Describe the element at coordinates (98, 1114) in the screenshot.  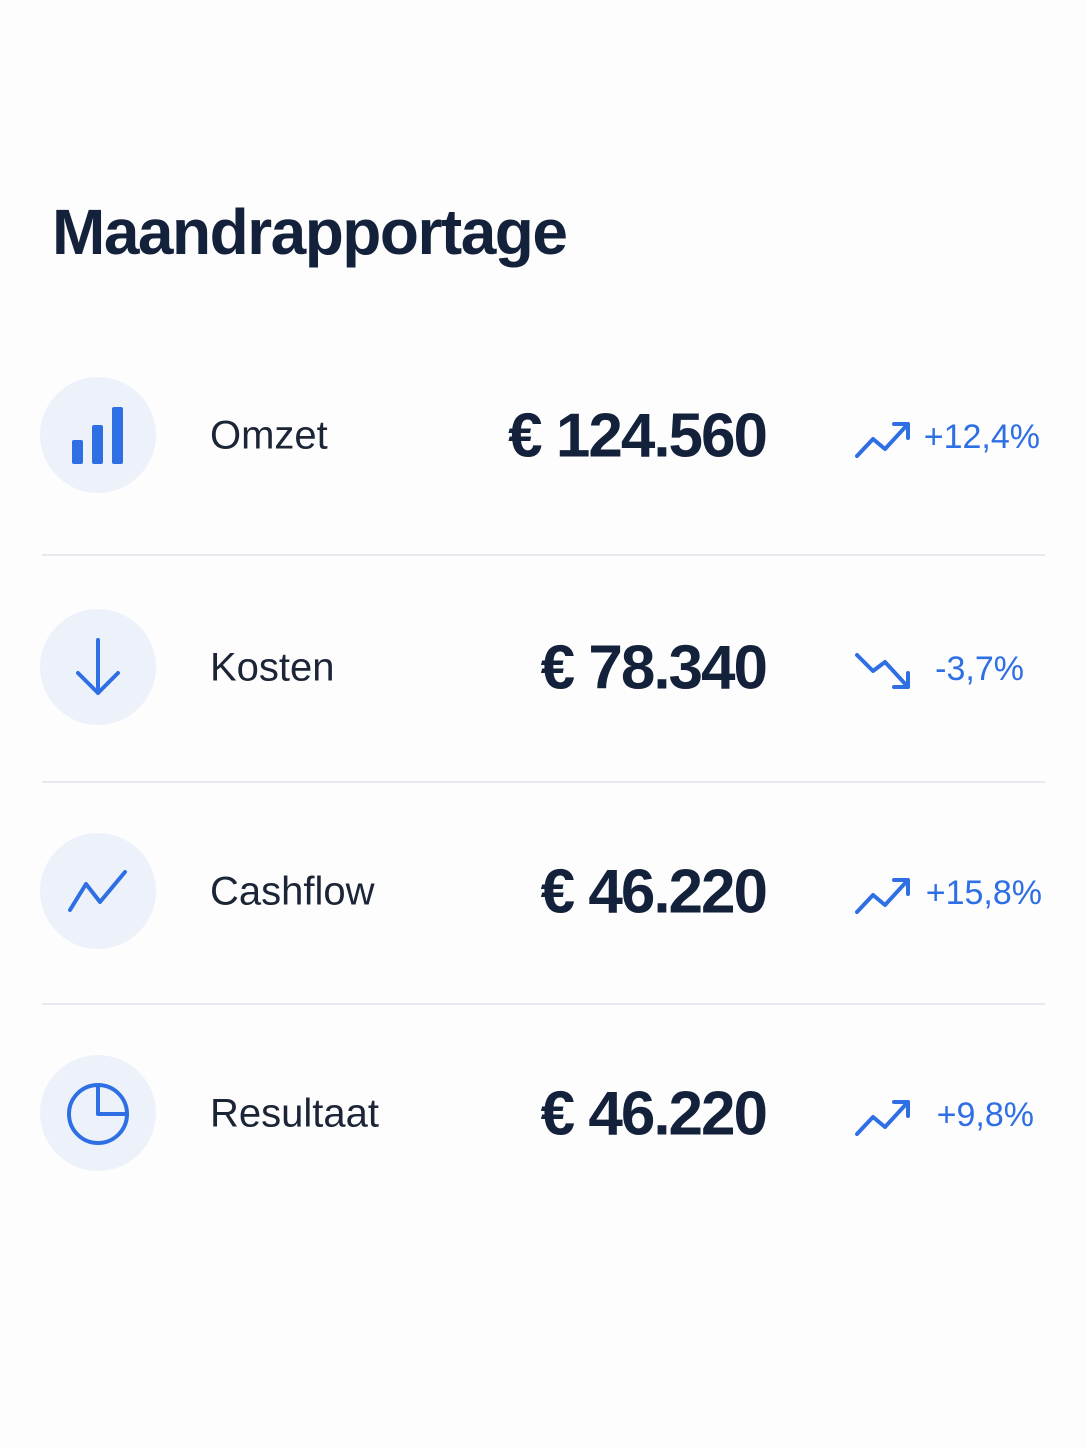
I see `pie-icon` at that location.